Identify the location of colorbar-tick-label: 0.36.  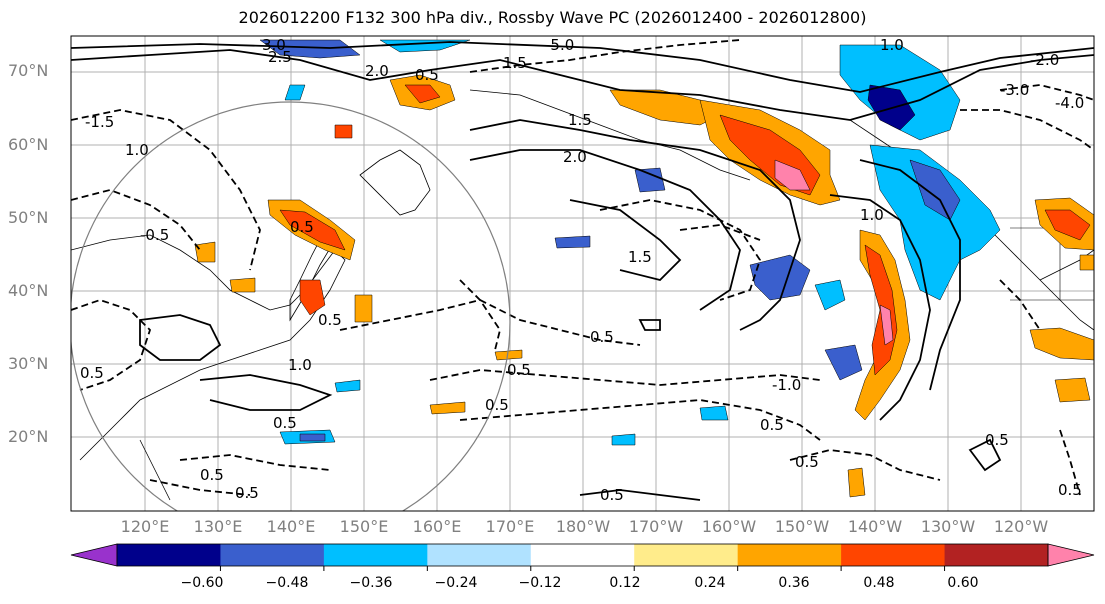
(794, 583).